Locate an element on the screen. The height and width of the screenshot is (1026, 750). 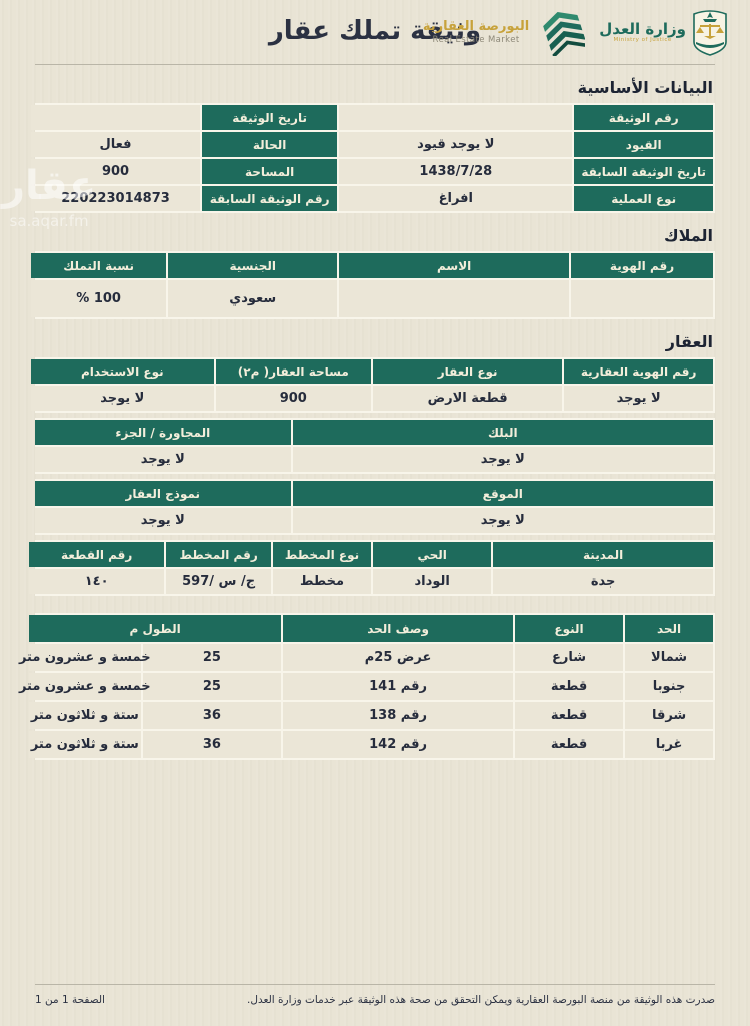
value-property-type: قطعة الارض is located at coordinates (468, 398).